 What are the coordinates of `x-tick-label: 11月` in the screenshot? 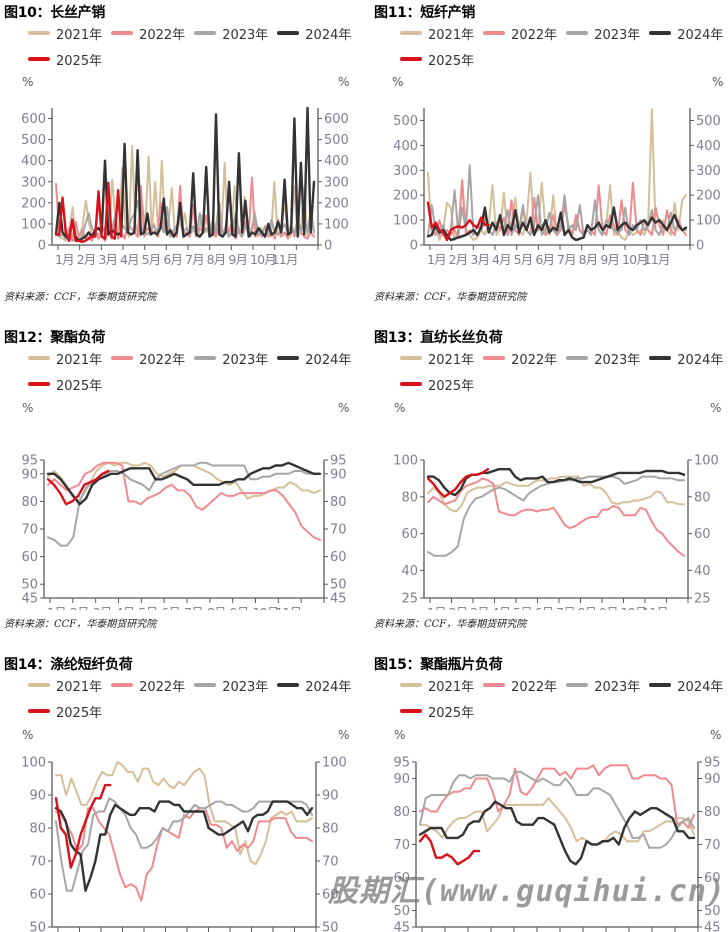 It's located at (657, 259).